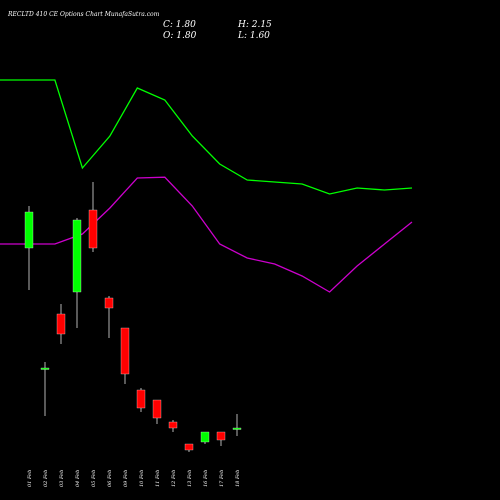 This screenshot has height=500, width=500. I want to click on x-tick-label: 16 Feb, so click(206, 478).